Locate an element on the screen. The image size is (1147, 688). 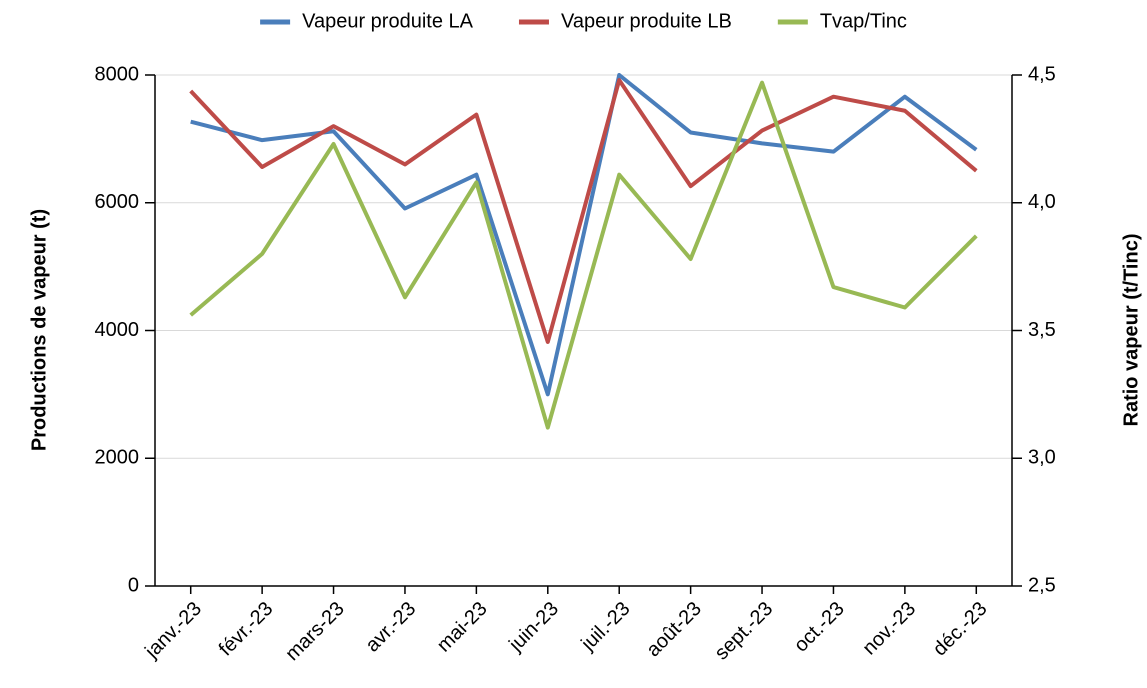
y-tick-label: 8000 is located at coordinates (117, 74).